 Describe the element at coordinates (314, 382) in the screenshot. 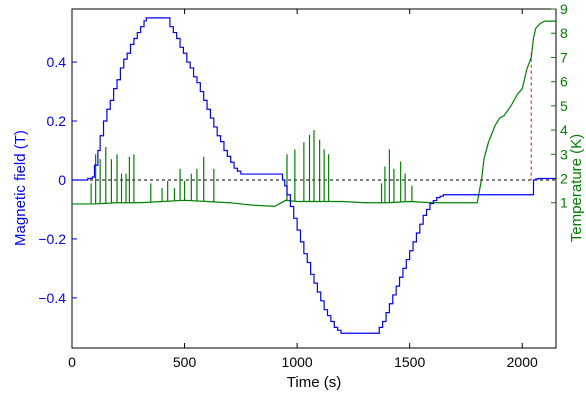

I see `x-axis-label: Time (s)` at that location.